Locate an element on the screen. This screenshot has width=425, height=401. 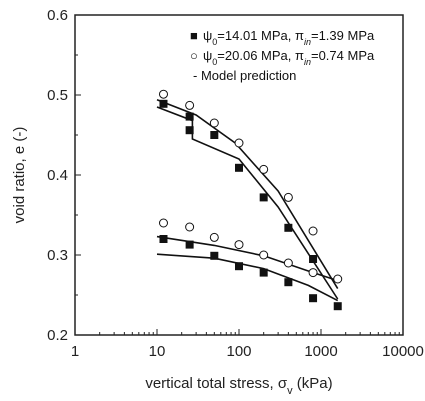
legend-entry-series-2: ψ0=20.06 MPa, πin=0.74 MPa is located at coordinates (289, 57).